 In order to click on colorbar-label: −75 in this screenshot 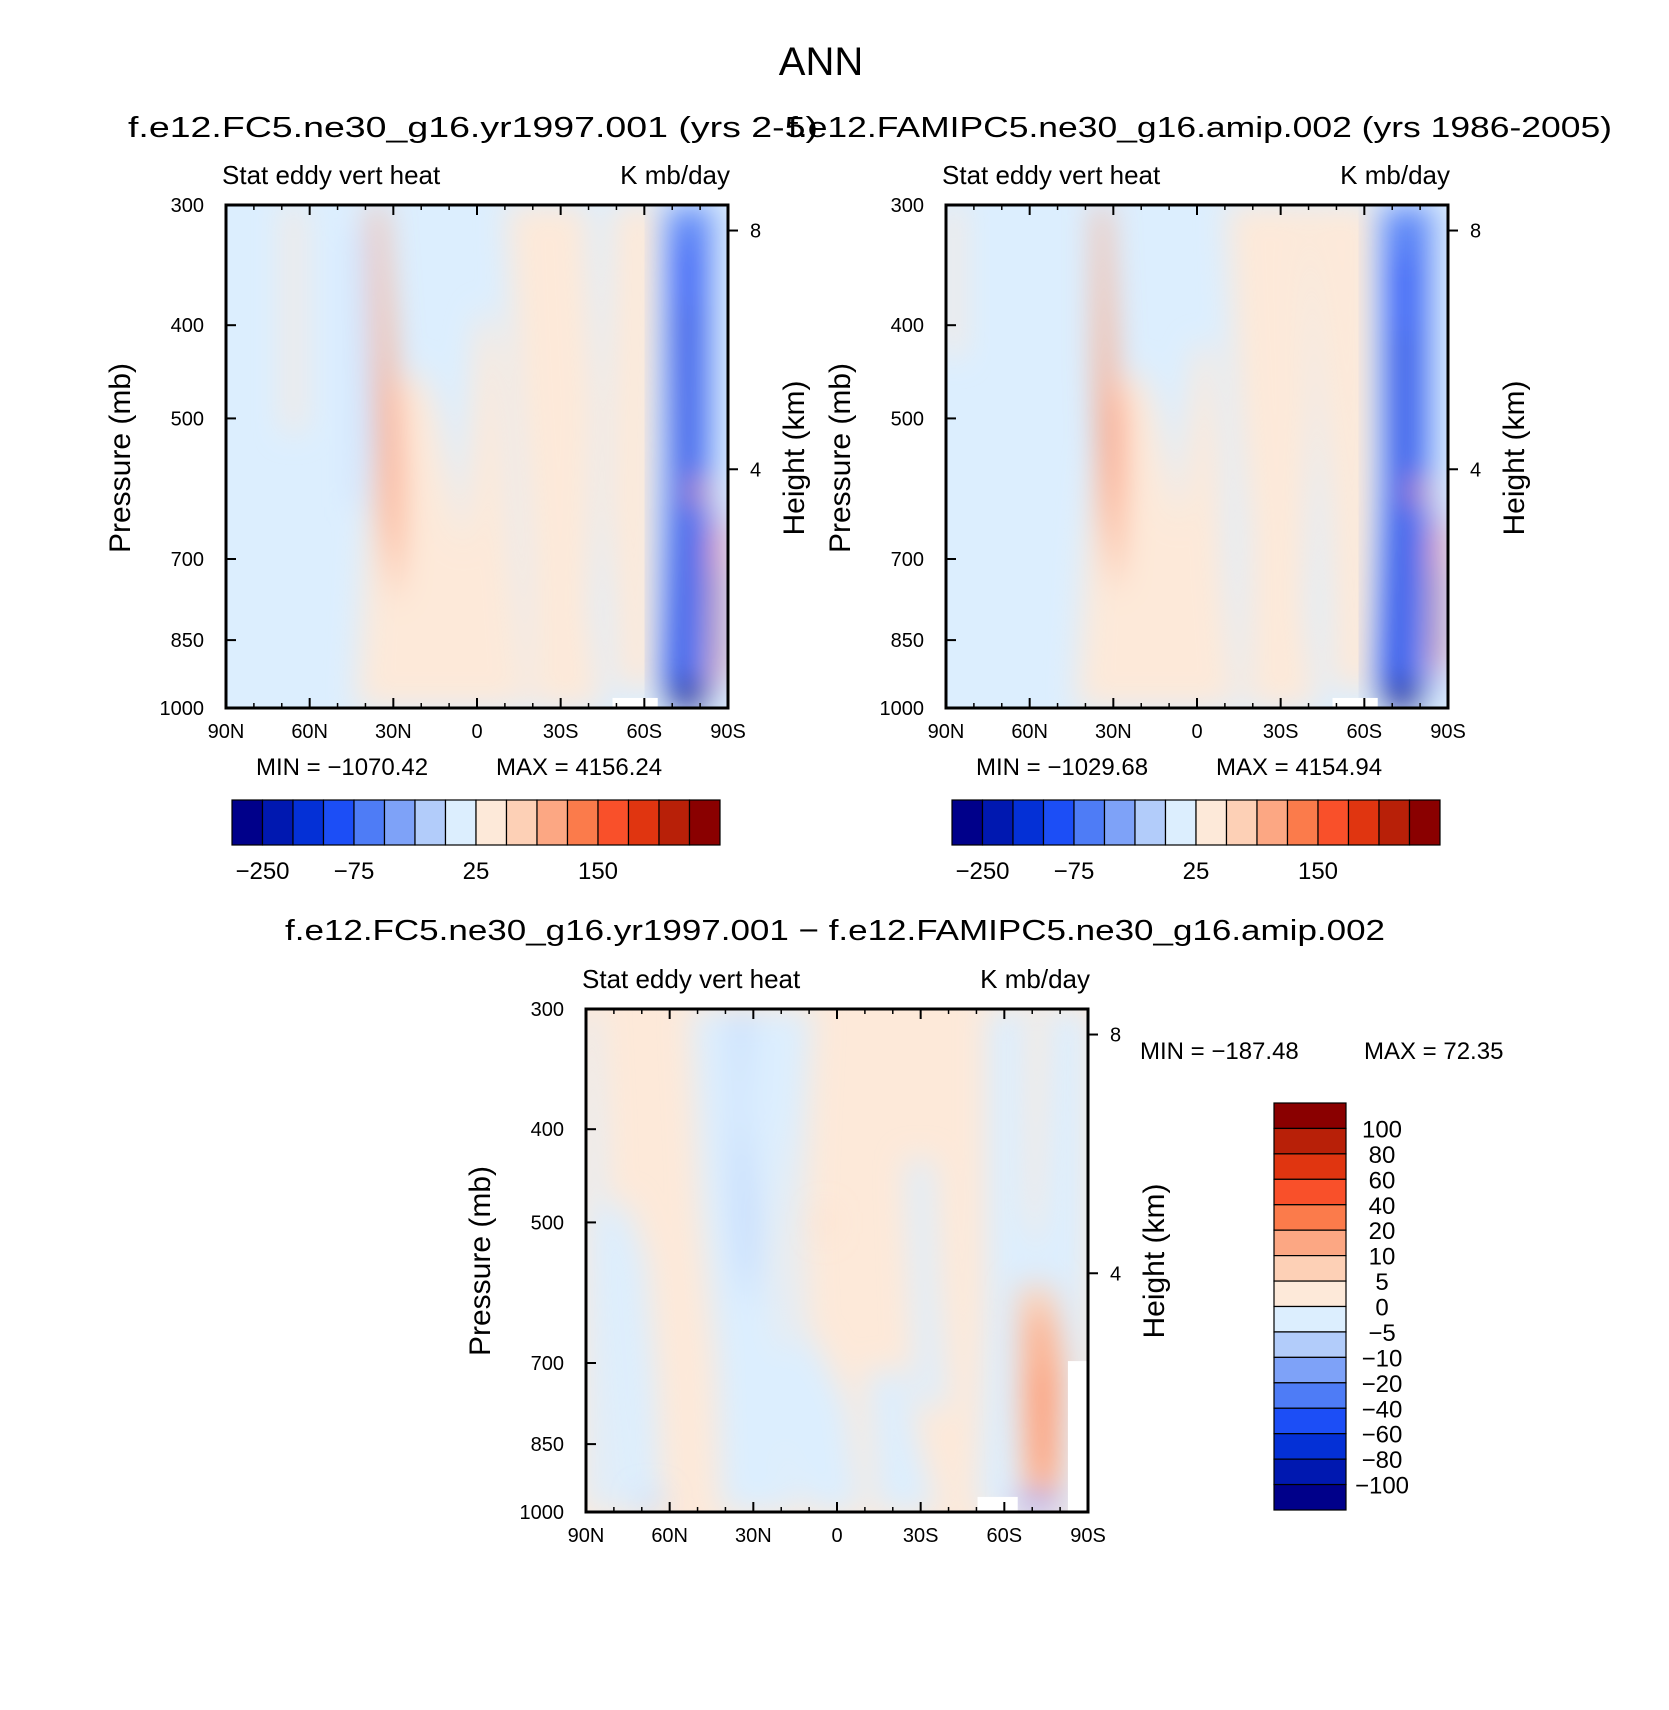, I will do `click(354, 871)`.